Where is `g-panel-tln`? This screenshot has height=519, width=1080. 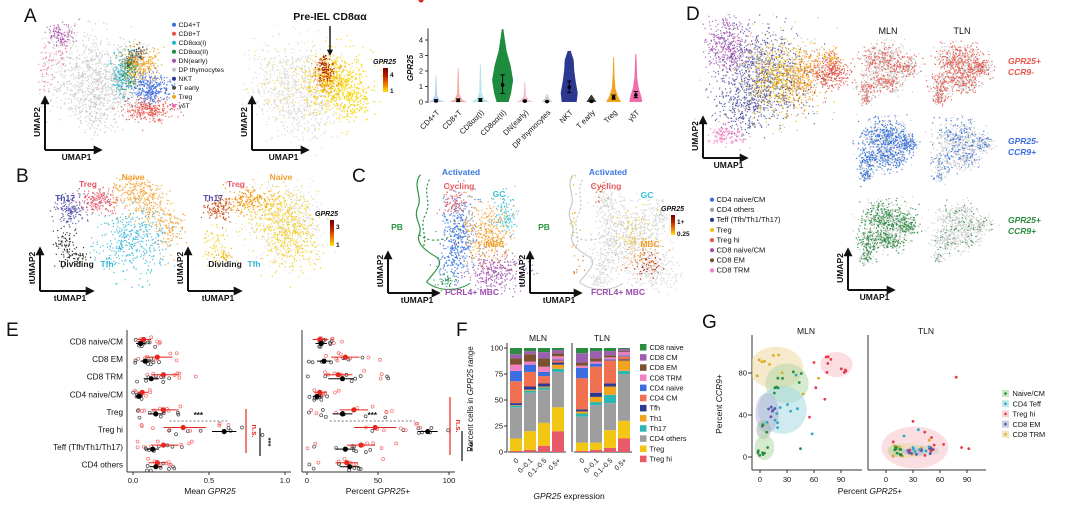
g-panel-tln is located at coordinates (926, 422).